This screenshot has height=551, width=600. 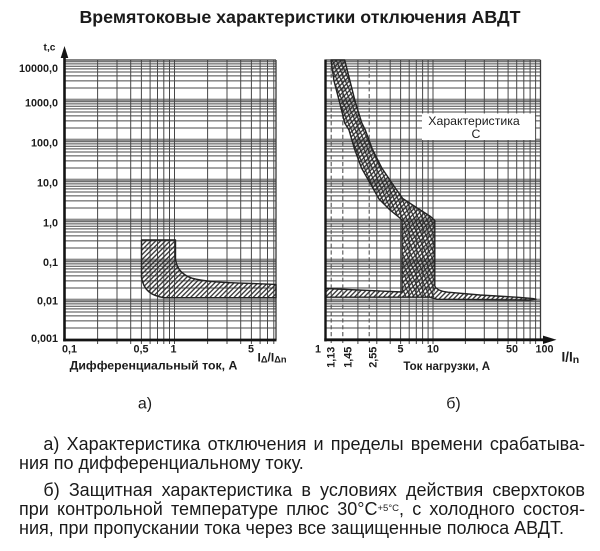 I want to click on svg-text: 1,0, so click(x=50, y=224).